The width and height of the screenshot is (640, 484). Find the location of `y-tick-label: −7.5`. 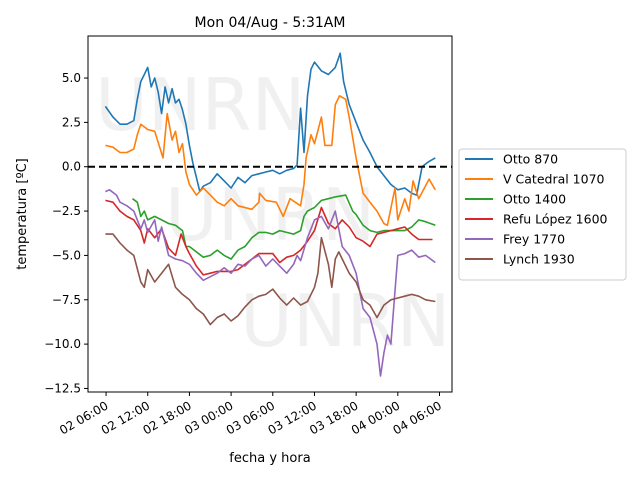

y-tick-label: −7.5 is located at coordinates (66, 300).